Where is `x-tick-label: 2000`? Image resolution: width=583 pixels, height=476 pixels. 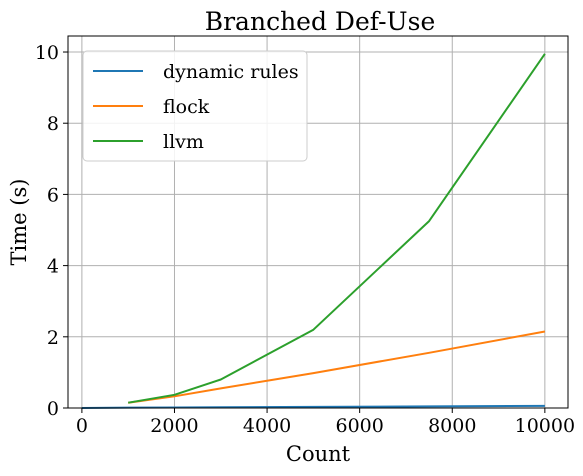
x-tick-label: 2000 is located at coordinates (174, 426).